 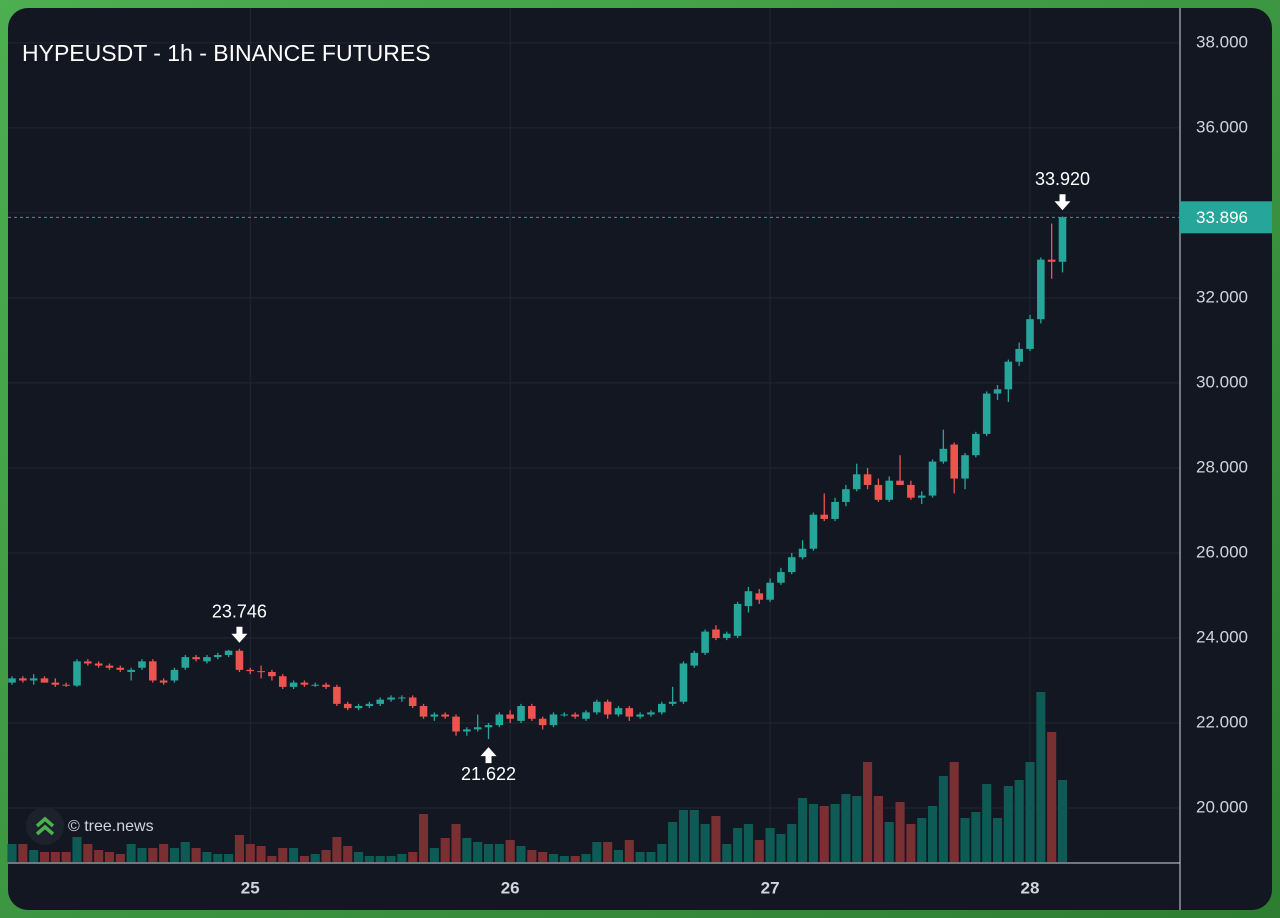 I want to click on y-tick-label: 20.000, so click(x=1222, y=806).